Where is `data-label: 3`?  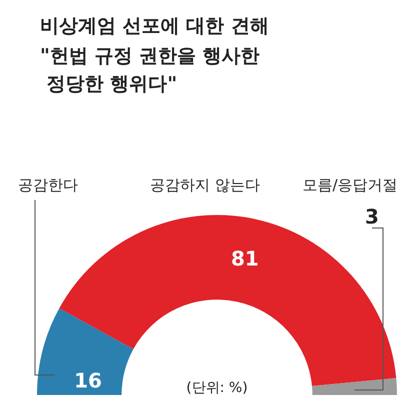
data-label: 3 is located at coordinates (372, 216).